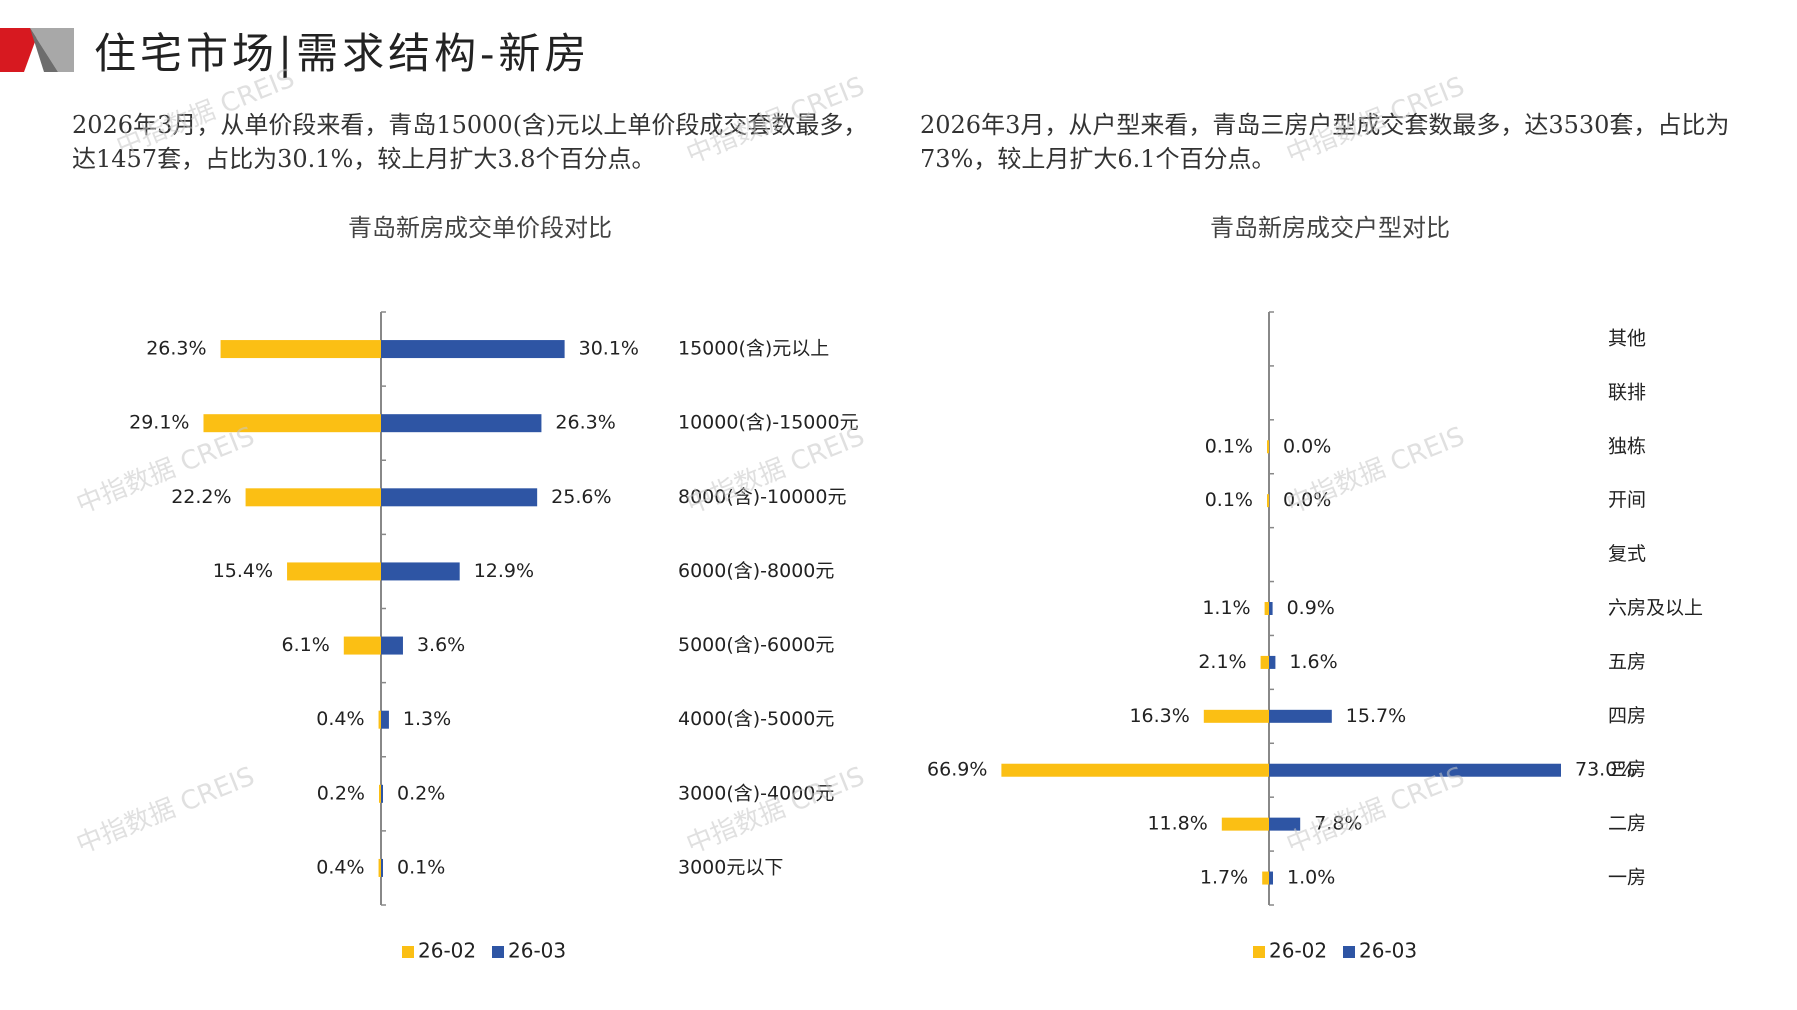  What do you see at coordinates (756, 719) in the screenshot?
I see `category-label: 4000(含)-5000元` at bounding box center [756, 719].